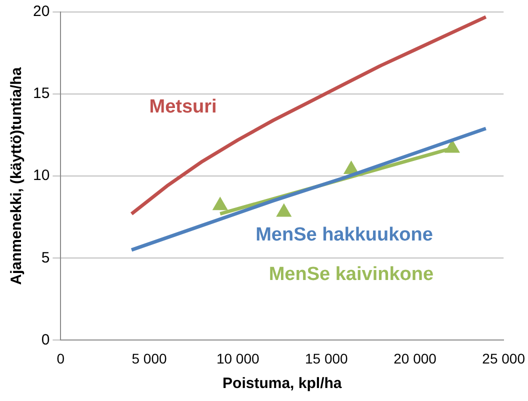 This screenshot has width=528, height=401. What do you see at coordinates (344, 235) in the screenshot?
I see `series-label: MenSe hakkuukone` at bounding box center [344, 235].